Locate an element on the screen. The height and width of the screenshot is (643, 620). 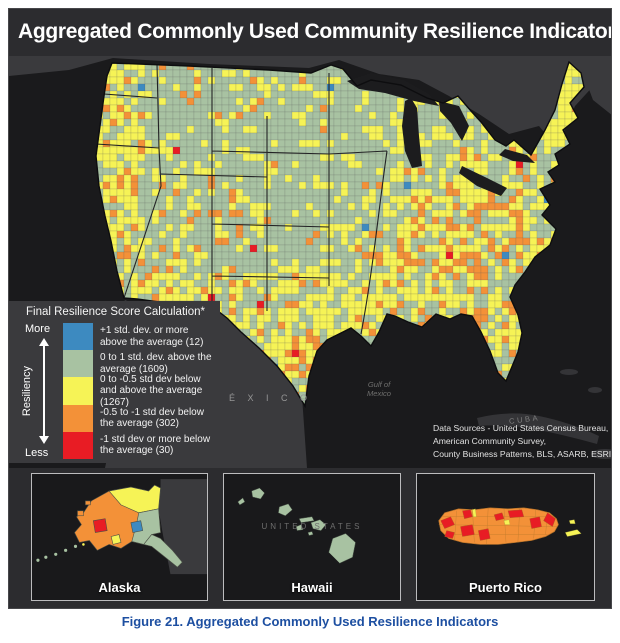
legend-swatch-orange is located at coordinates (78, 418).